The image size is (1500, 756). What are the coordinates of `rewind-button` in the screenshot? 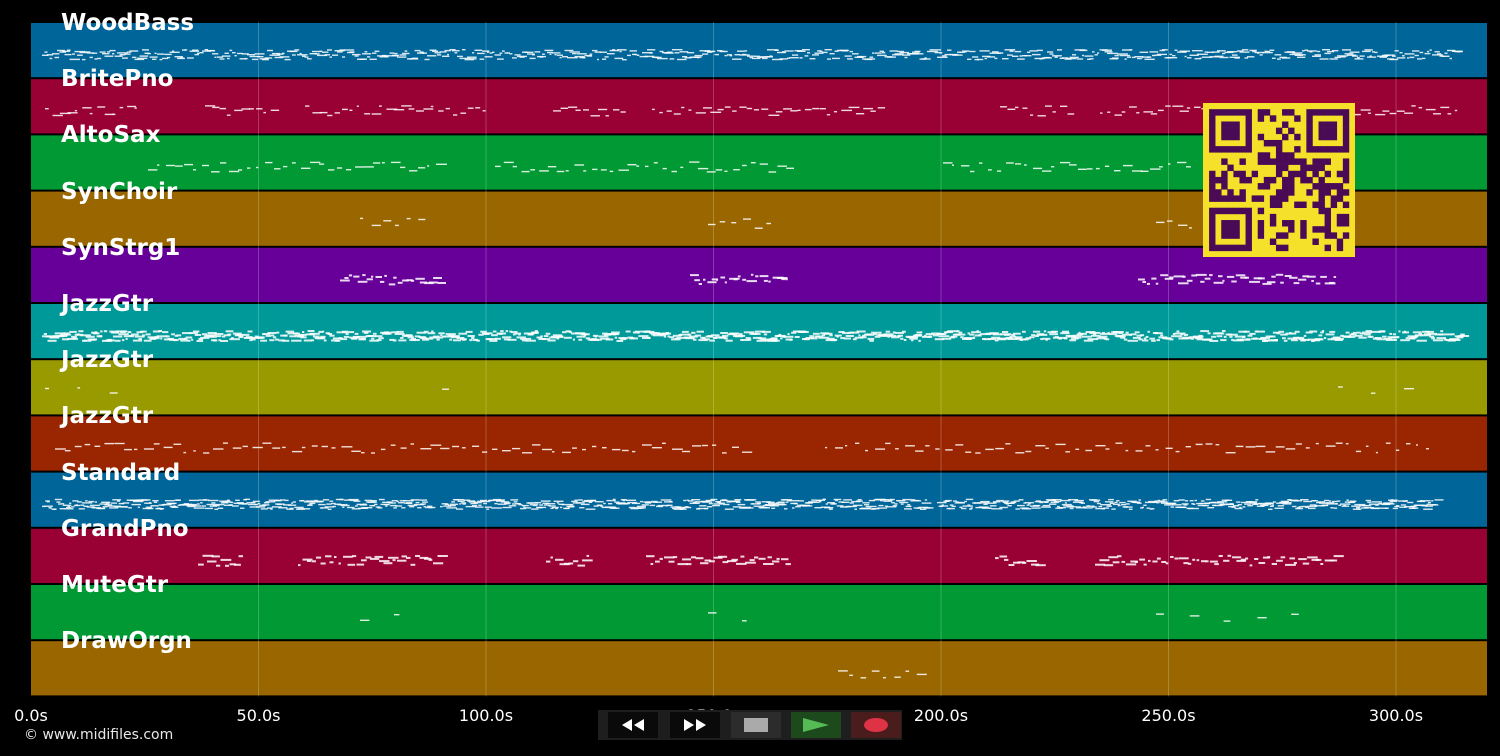 It's located at (633, 725).